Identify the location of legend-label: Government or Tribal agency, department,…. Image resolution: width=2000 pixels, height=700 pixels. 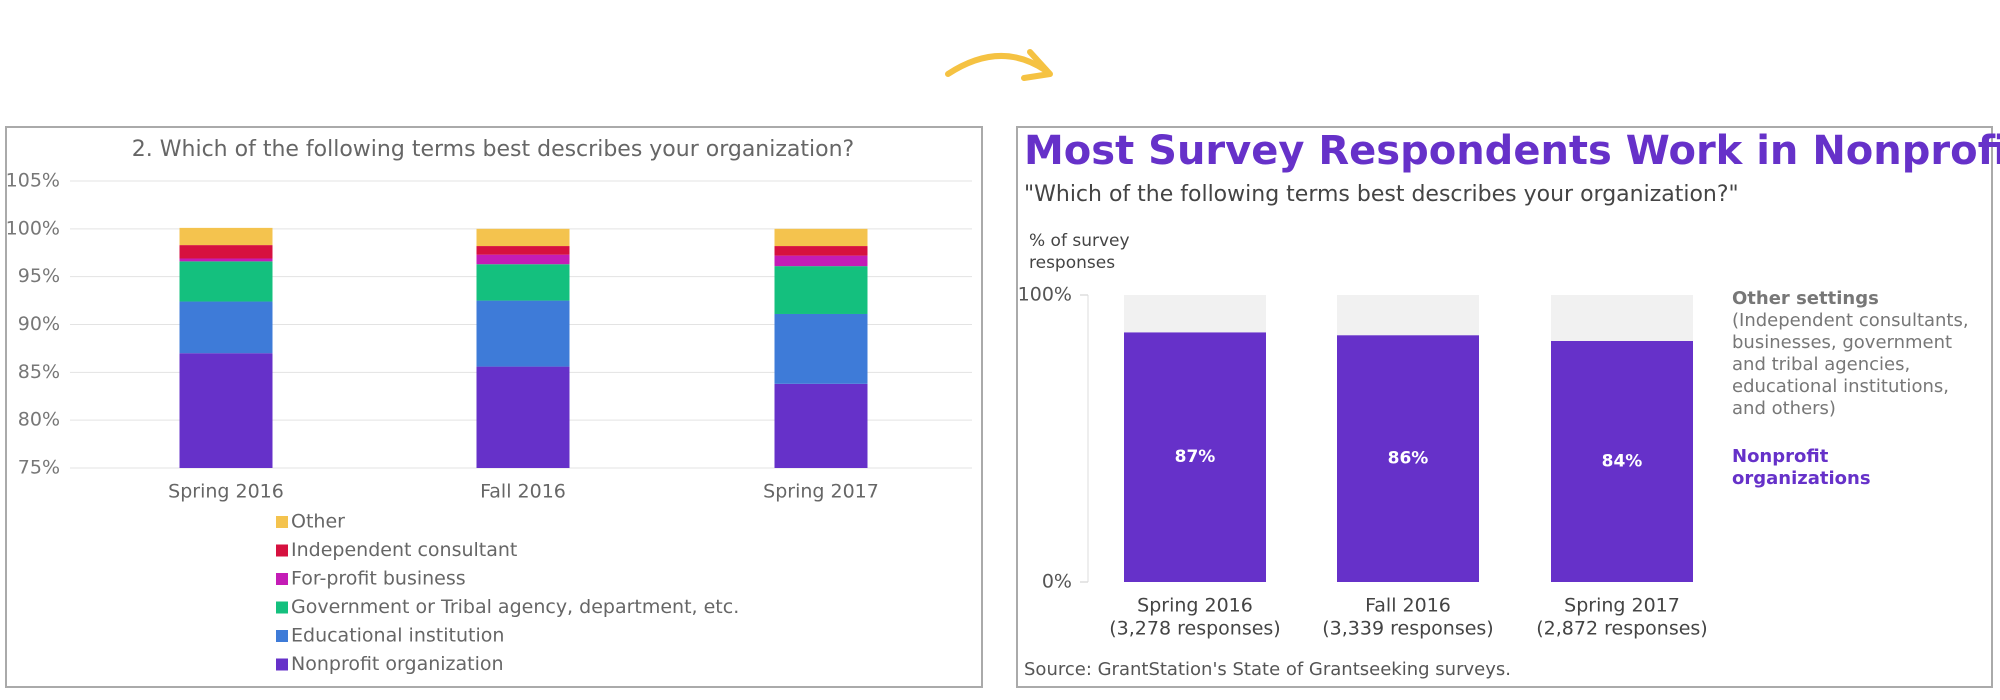
(515, 607).